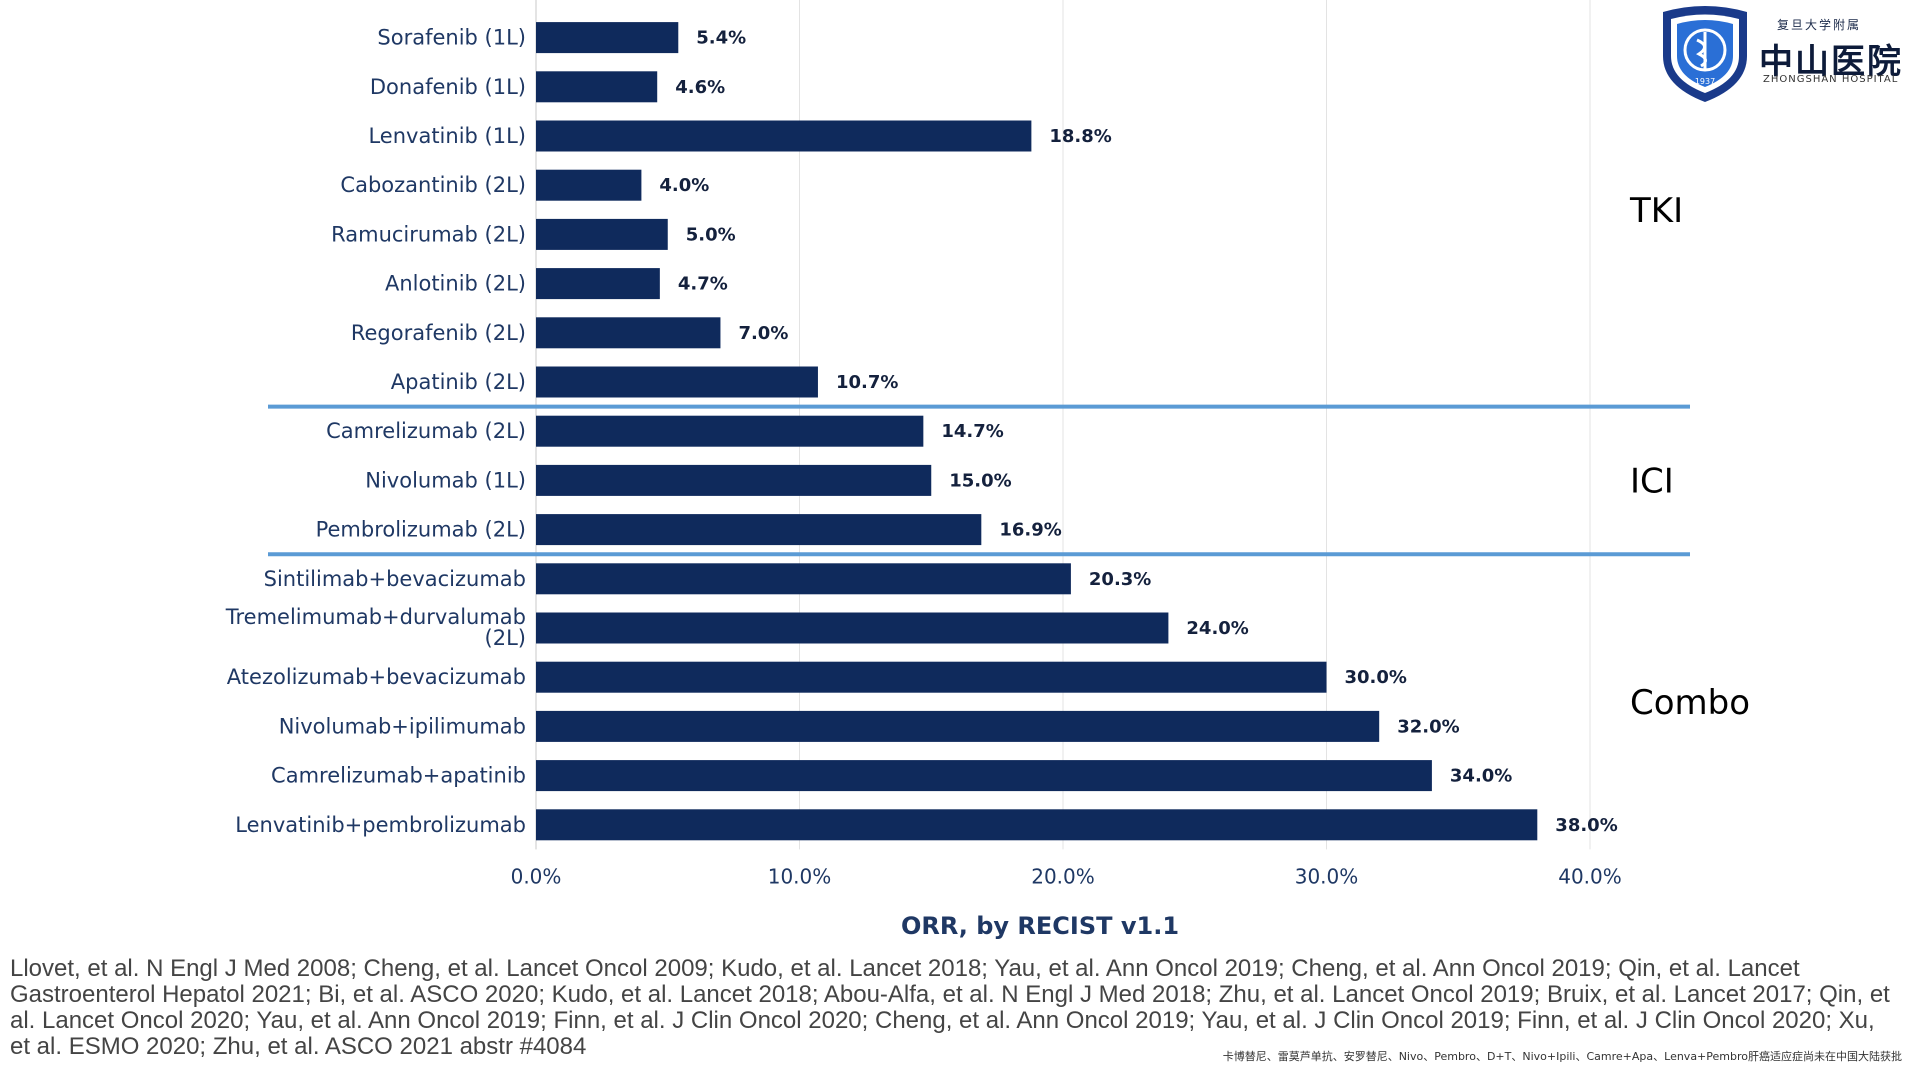 This screenshot has width=1910, height=1065. Describe the element at coordinates (447, 136) in the screenshot. I see `category-label: Lenvatinib (1L)` at that location.